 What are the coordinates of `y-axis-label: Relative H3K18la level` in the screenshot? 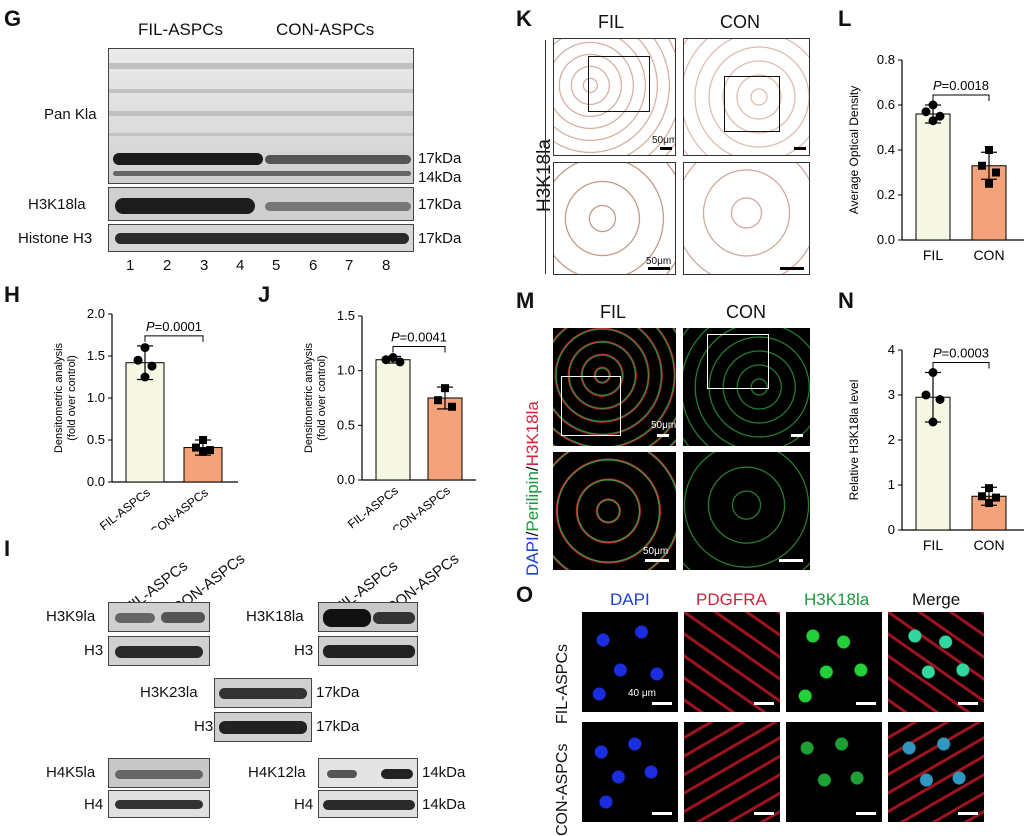 It's located at (854, 440).